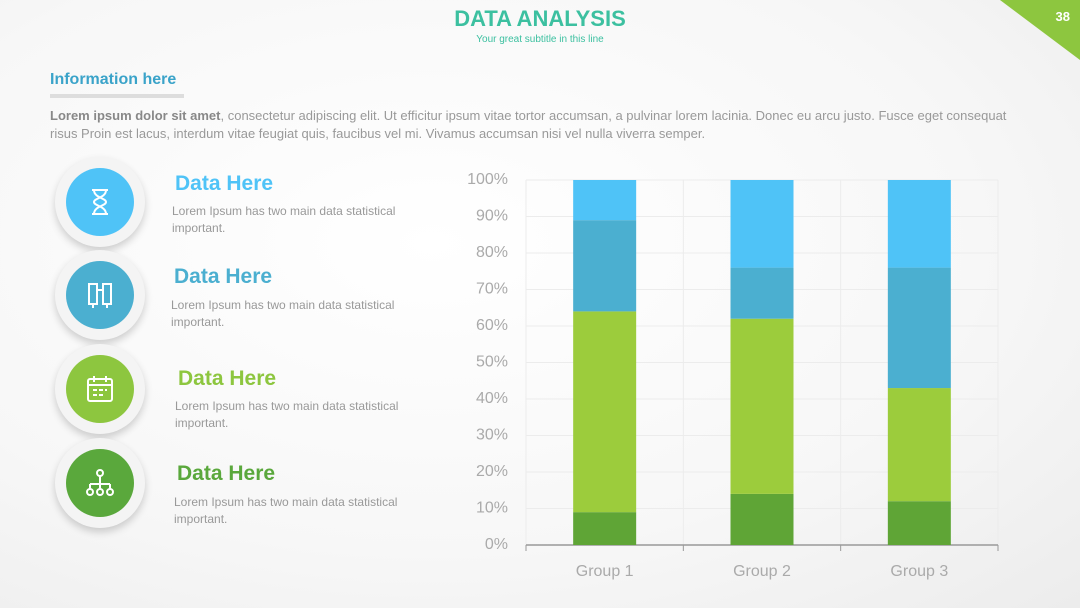  What do you see at coordinates (540, 18) in the screenshot?
I see `title: DATA ANALYSIS` at bounding box center [540, 18].